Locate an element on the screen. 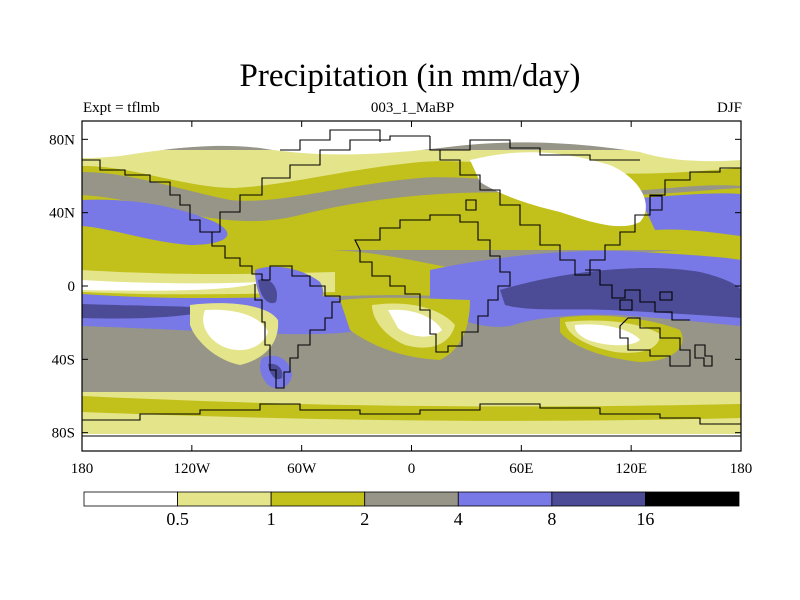 The image size is (800, 600). x-tick-label: 120E is located at coordinates (631, 469).